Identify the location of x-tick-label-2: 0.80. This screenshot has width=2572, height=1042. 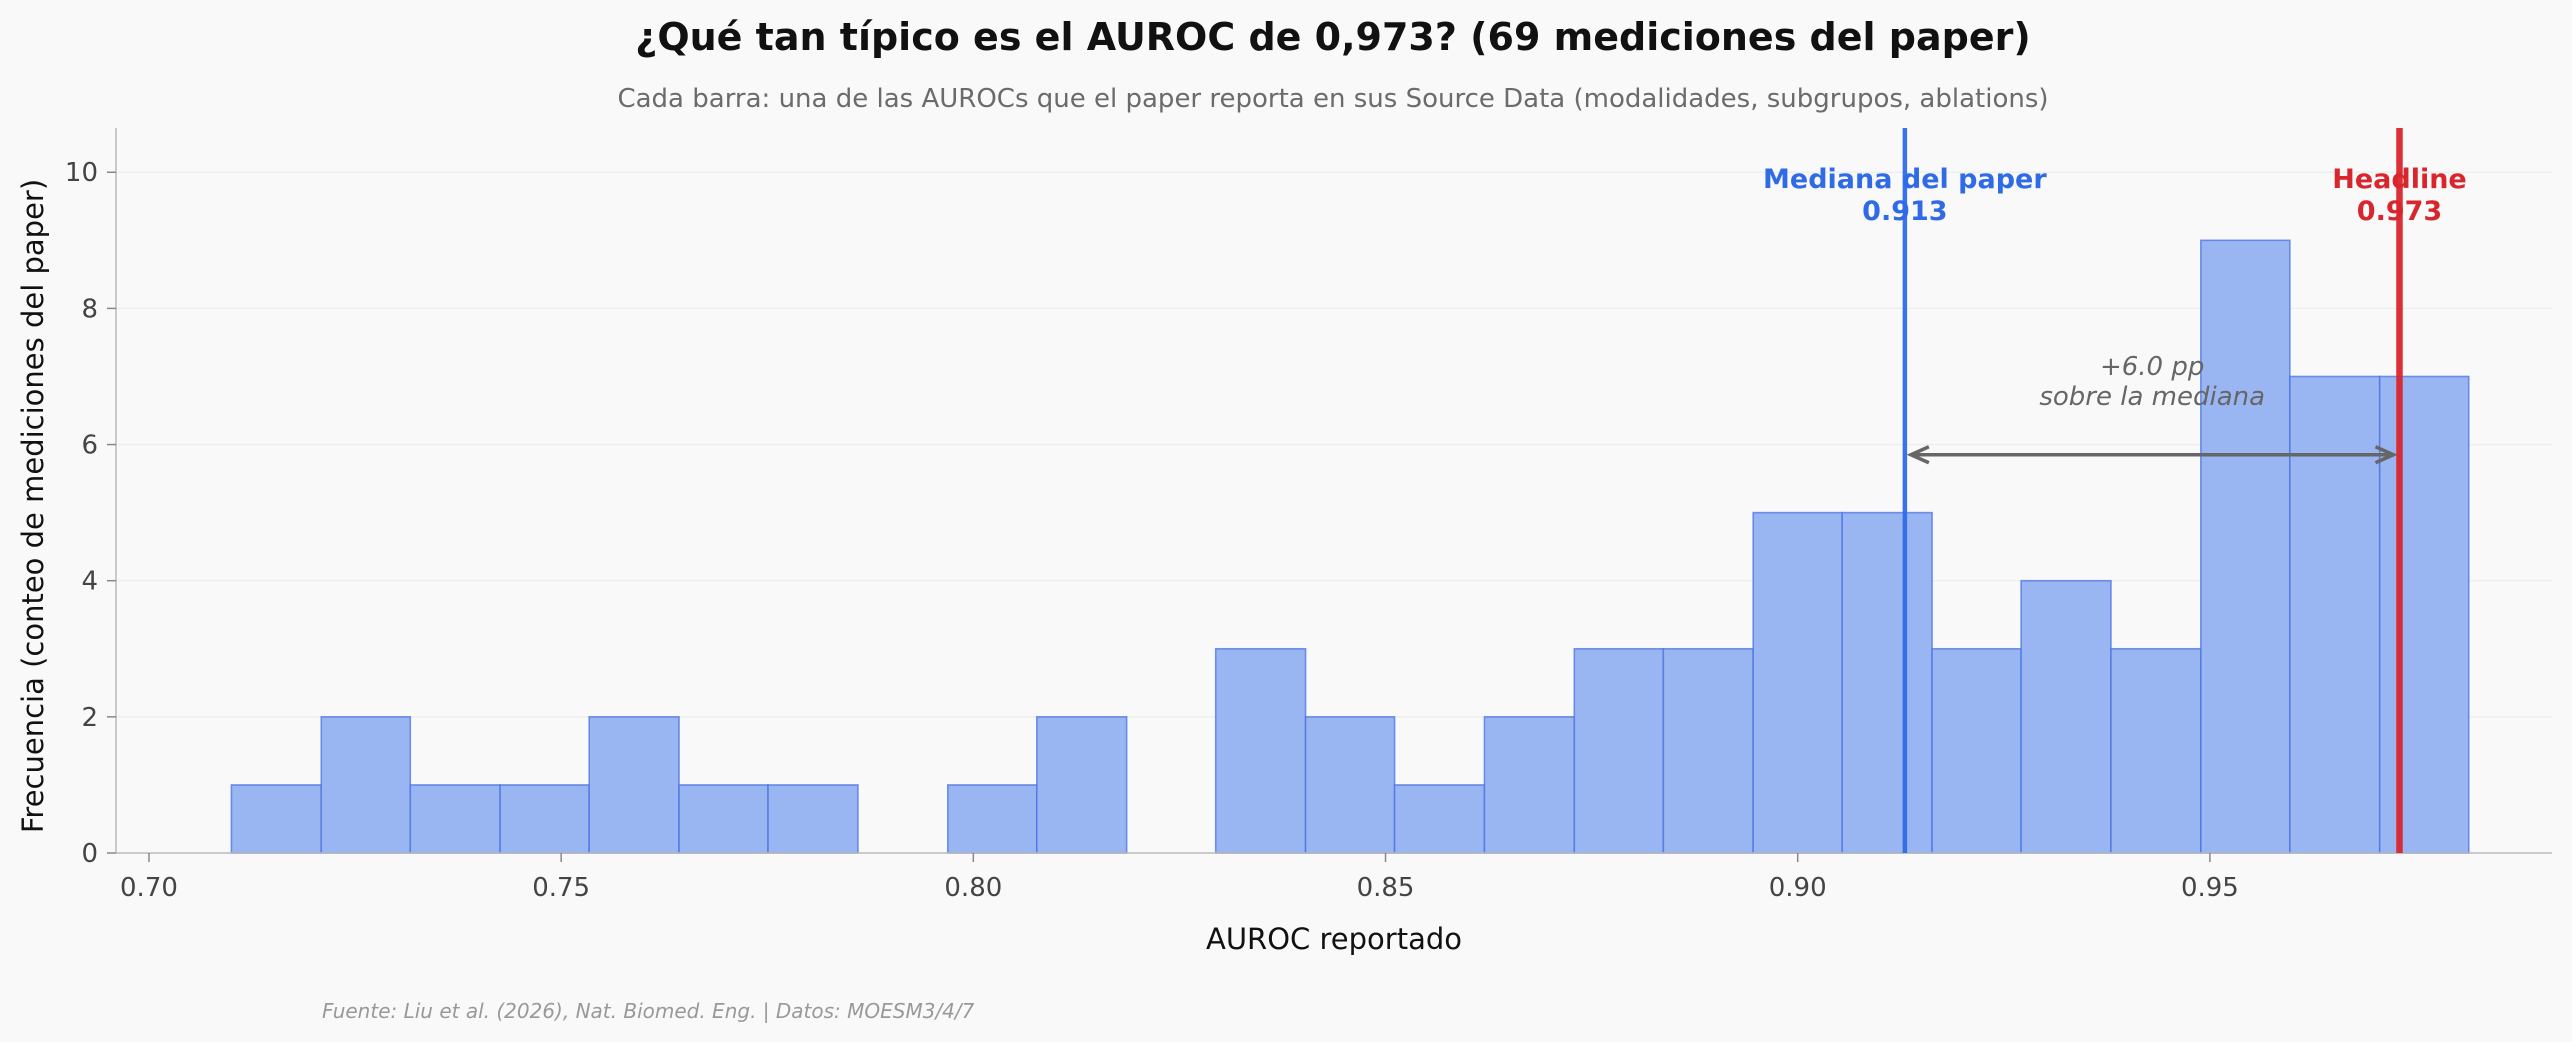
(973, 888).